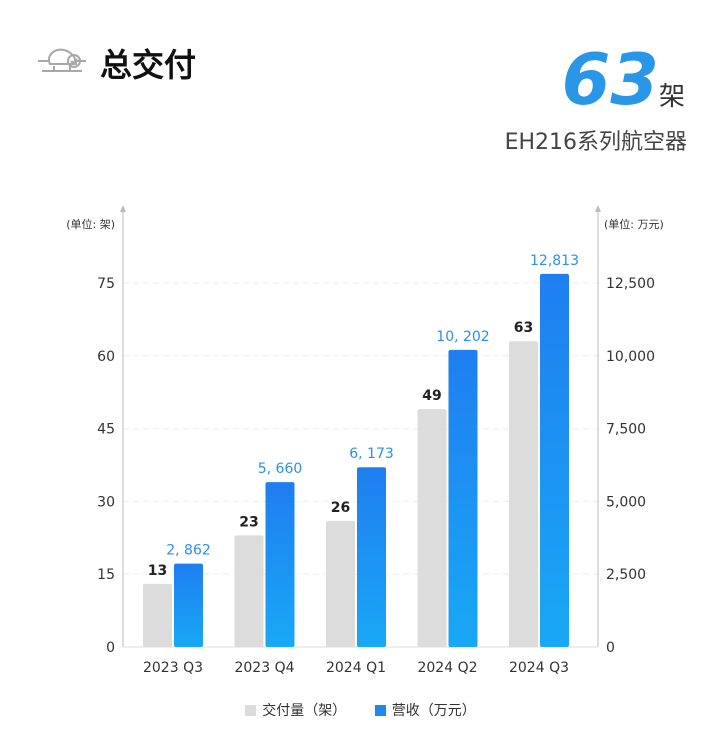 The width and height of the screenshot is (721, 740). I want to click on revenue-data-label: 2, 862, so click(188, 551).